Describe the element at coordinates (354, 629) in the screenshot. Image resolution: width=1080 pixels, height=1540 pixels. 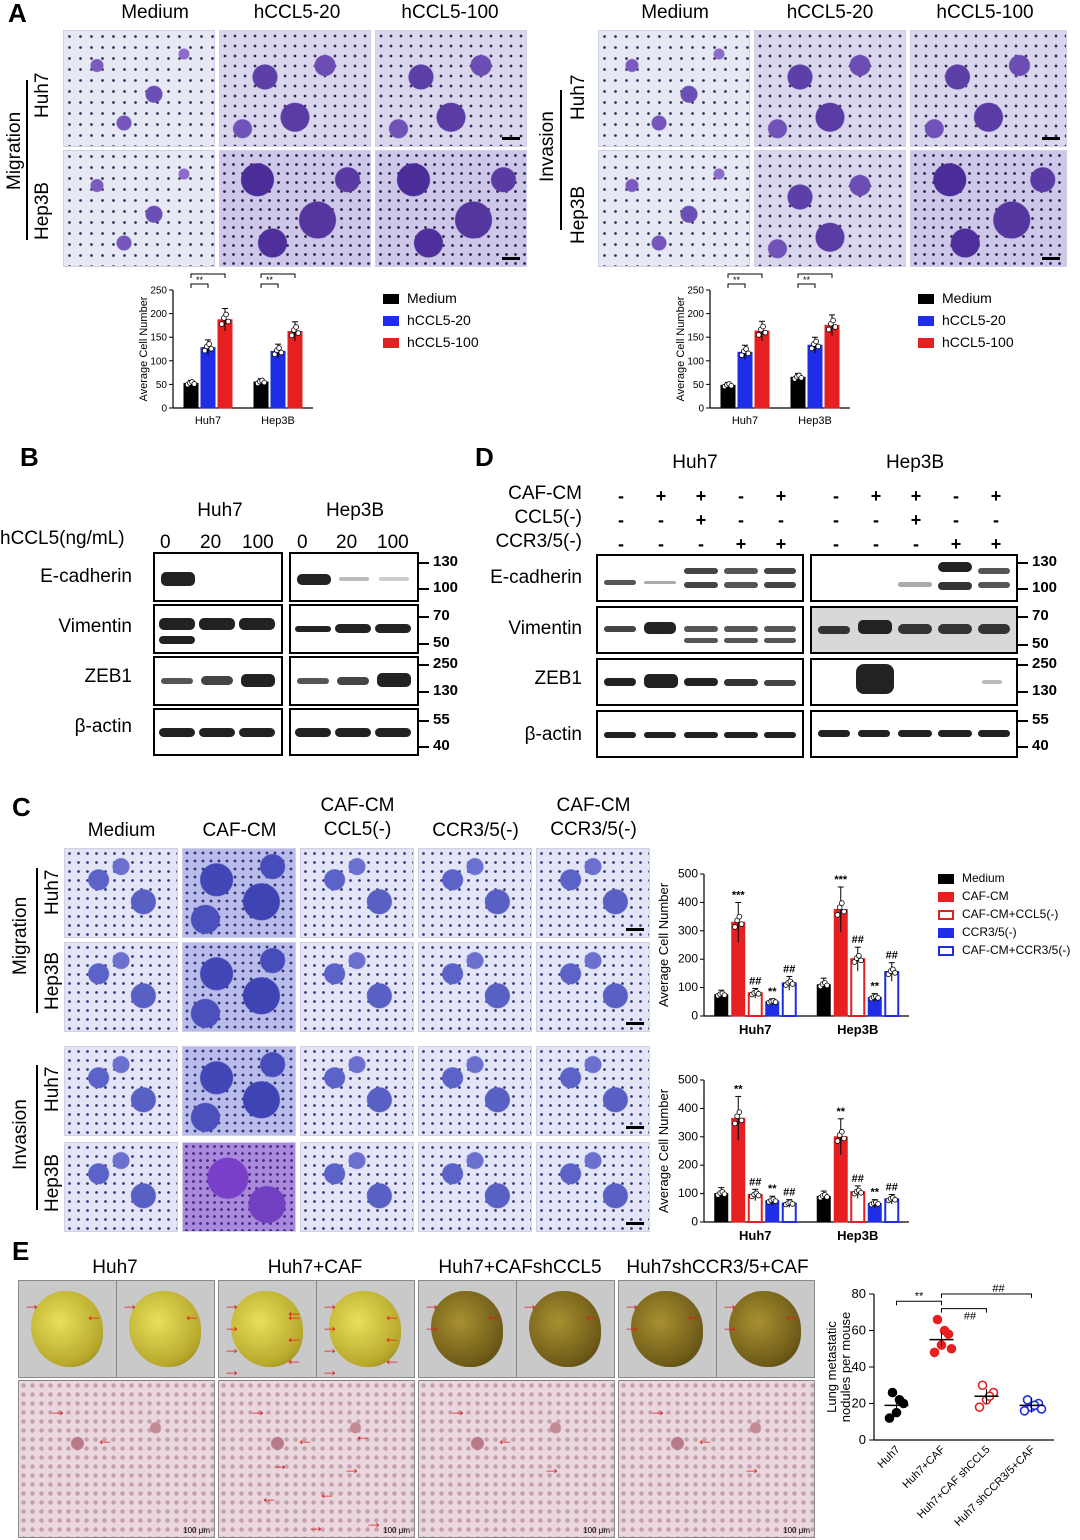
I see `blot-vim-hep3b` at that location.